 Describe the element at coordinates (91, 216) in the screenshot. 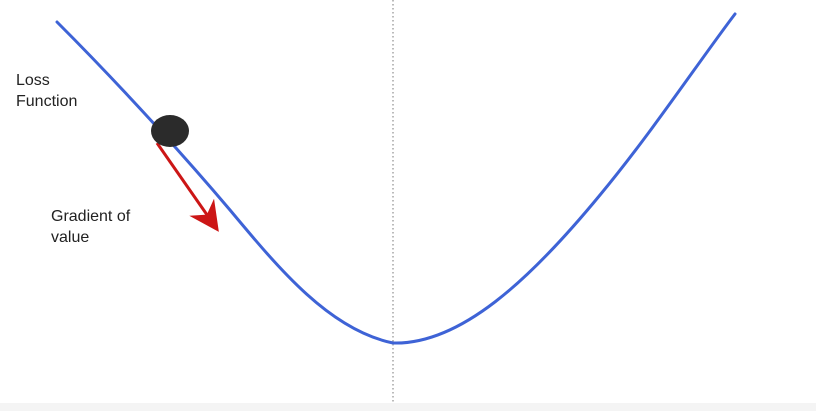

I see `gradient-label-line1: Gradient of` at that location.